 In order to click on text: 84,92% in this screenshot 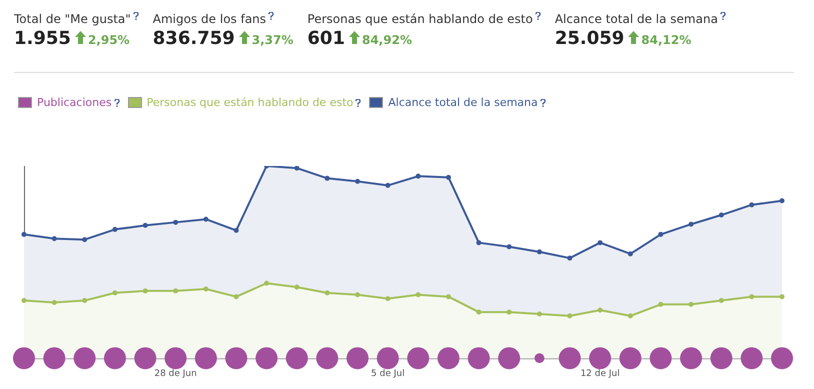, I will do `click(387, 40)`.